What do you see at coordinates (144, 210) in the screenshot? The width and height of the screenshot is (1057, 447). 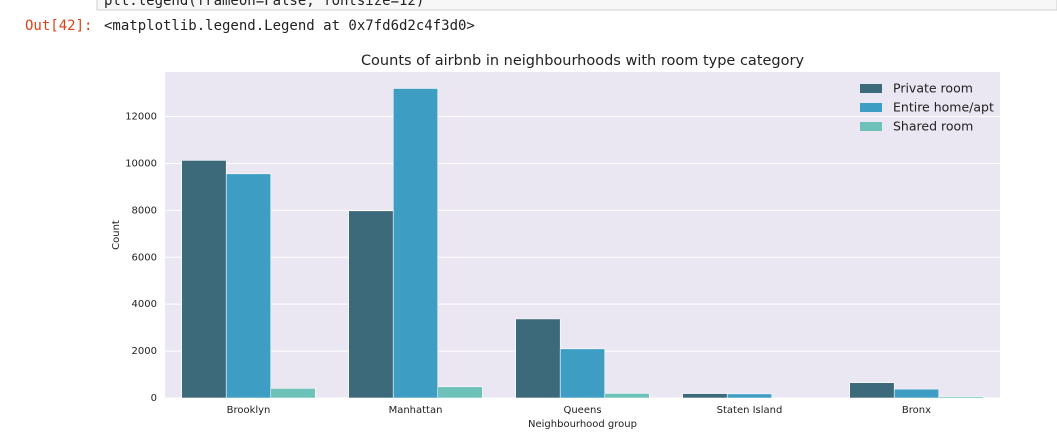 I see `y-tick-label: 8000` at bounding box center [144, 210].